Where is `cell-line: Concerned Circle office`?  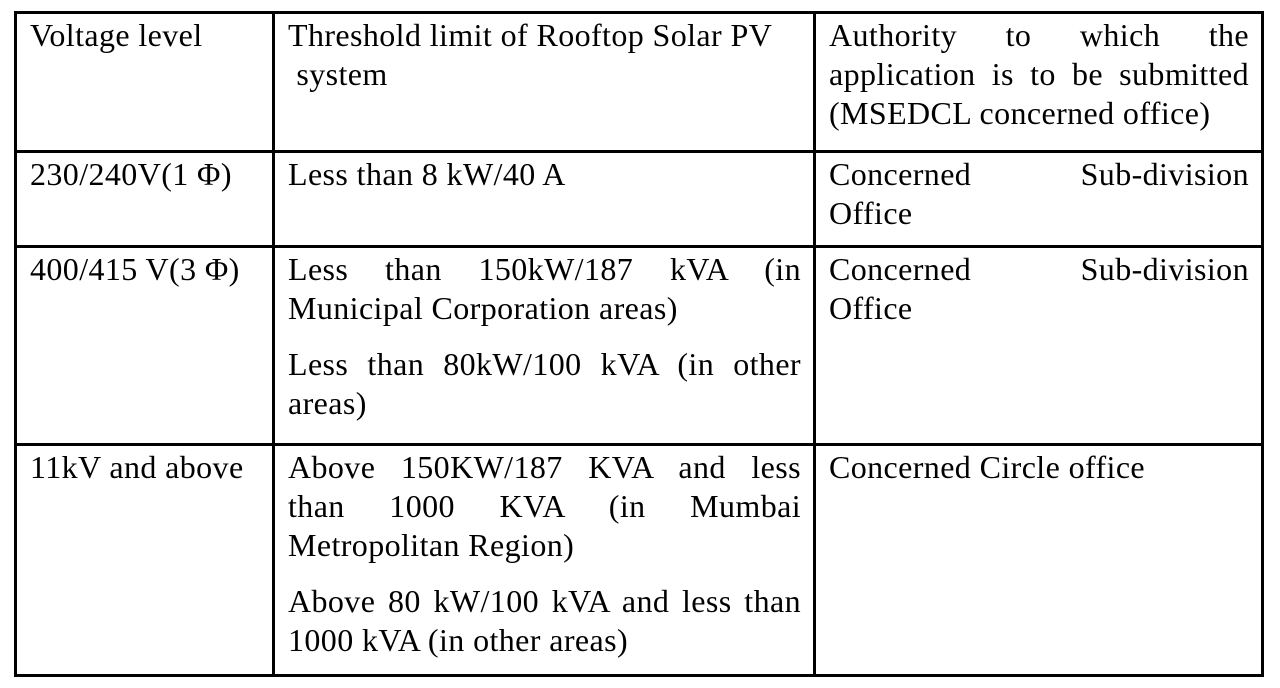
cell-line: Concerned Circle office is located at coordinates (987, 467).